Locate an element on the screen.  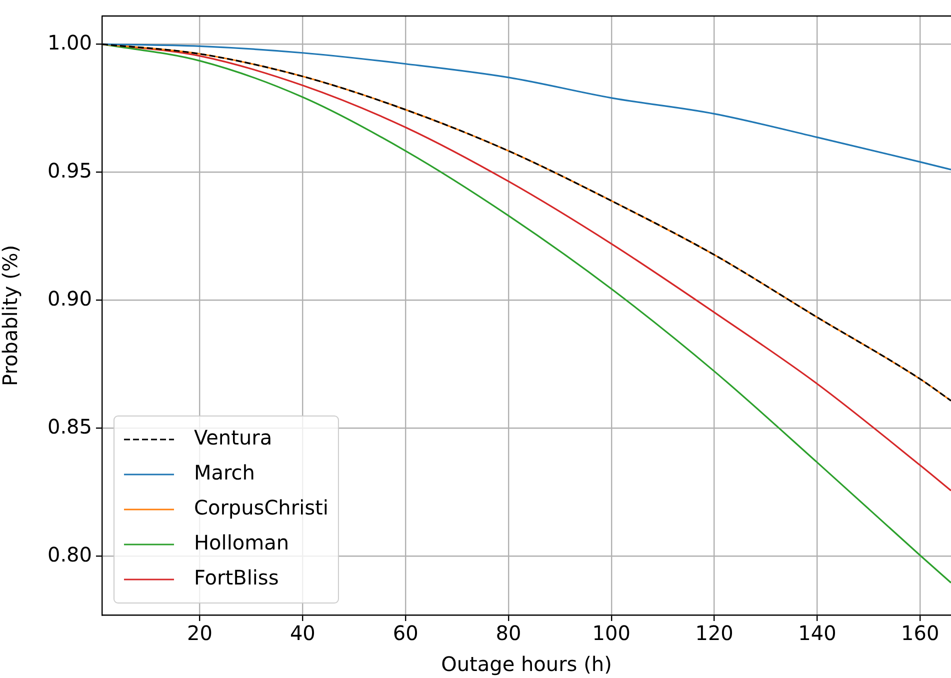
y-axis-title: Probablity (%) is located at coordinates (11, 315).